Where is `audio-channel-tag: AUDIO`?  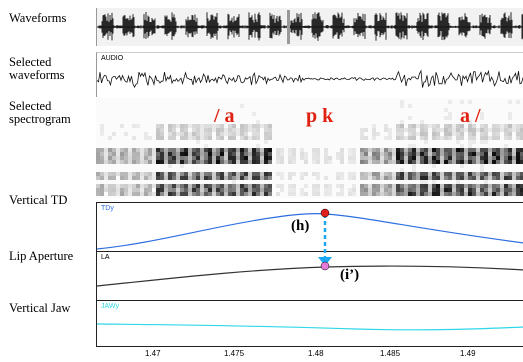 audio-channel-tag: AUDIO is located at coordinates (112, 58).